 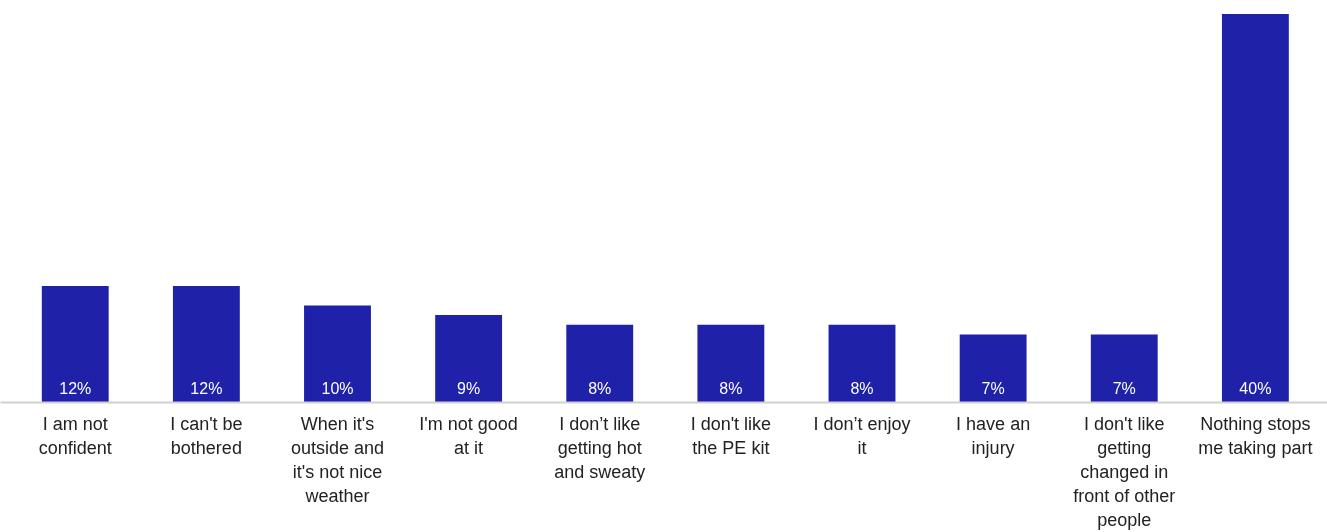 What do you see at coordinates (337, 388) in the screenshot?
I see `data-label: 10%` at bounding box center [337, 388].